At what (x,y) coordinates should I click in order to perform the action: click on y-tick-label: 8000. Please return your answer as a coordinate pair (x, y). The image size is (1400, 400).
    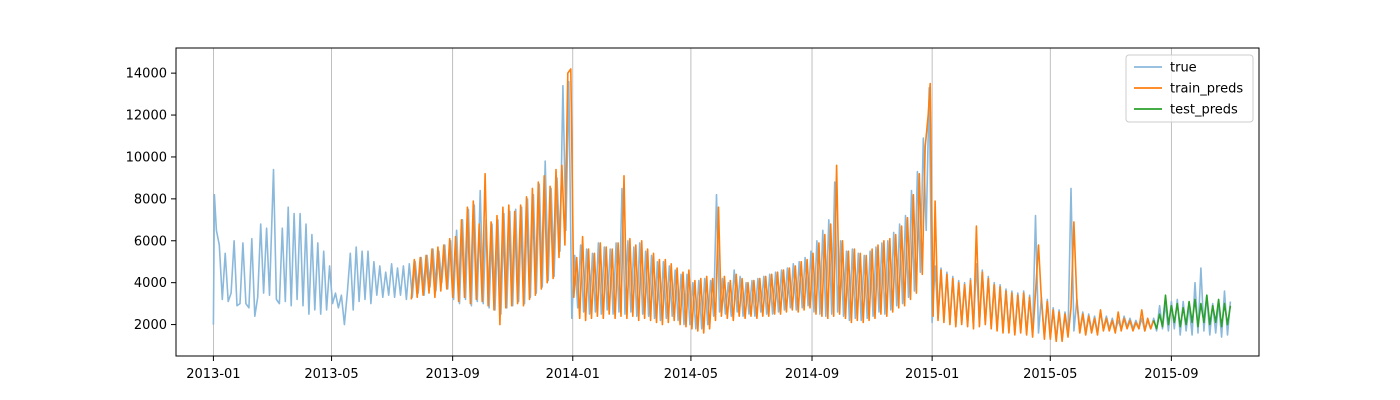
    Looking at the image, I should click on (150, 199).